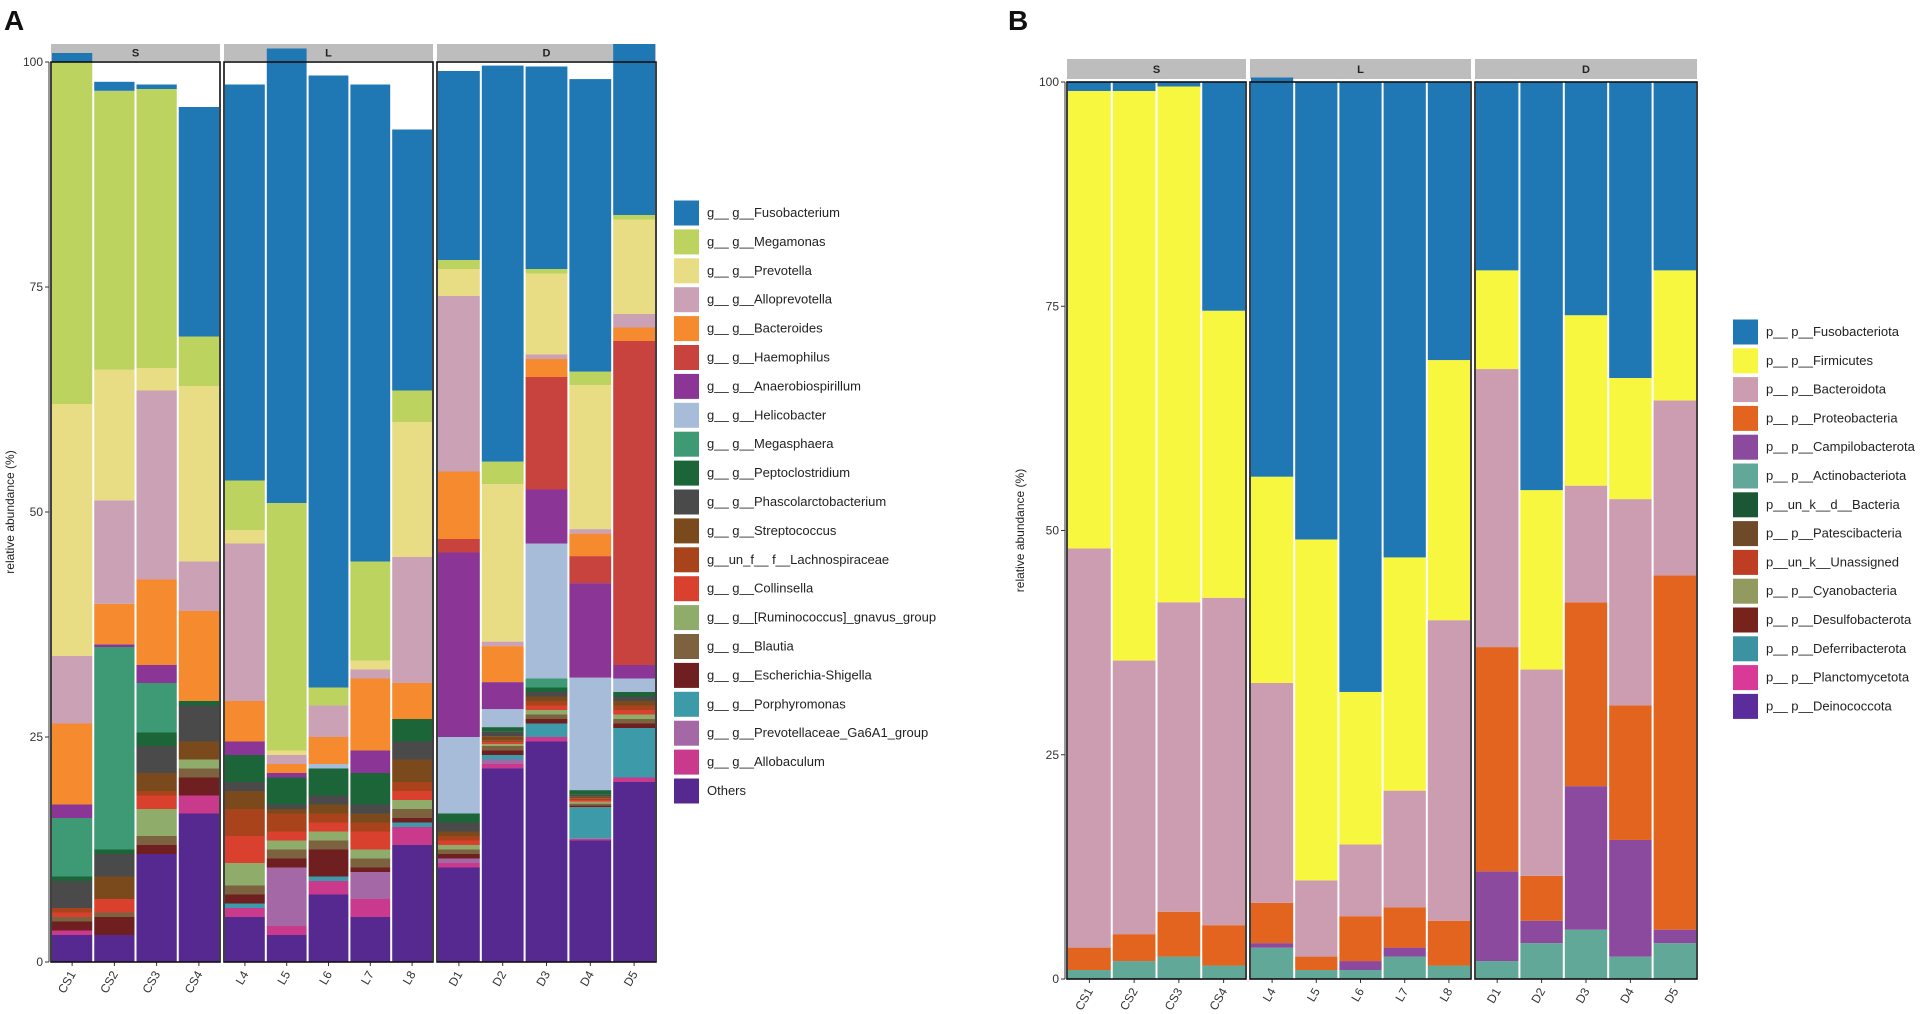  What do you see at coordinates (1053, 306) in the screenshot?
I see `panel-b-y-tick-label: 75` at bounding box center [1053, 306].